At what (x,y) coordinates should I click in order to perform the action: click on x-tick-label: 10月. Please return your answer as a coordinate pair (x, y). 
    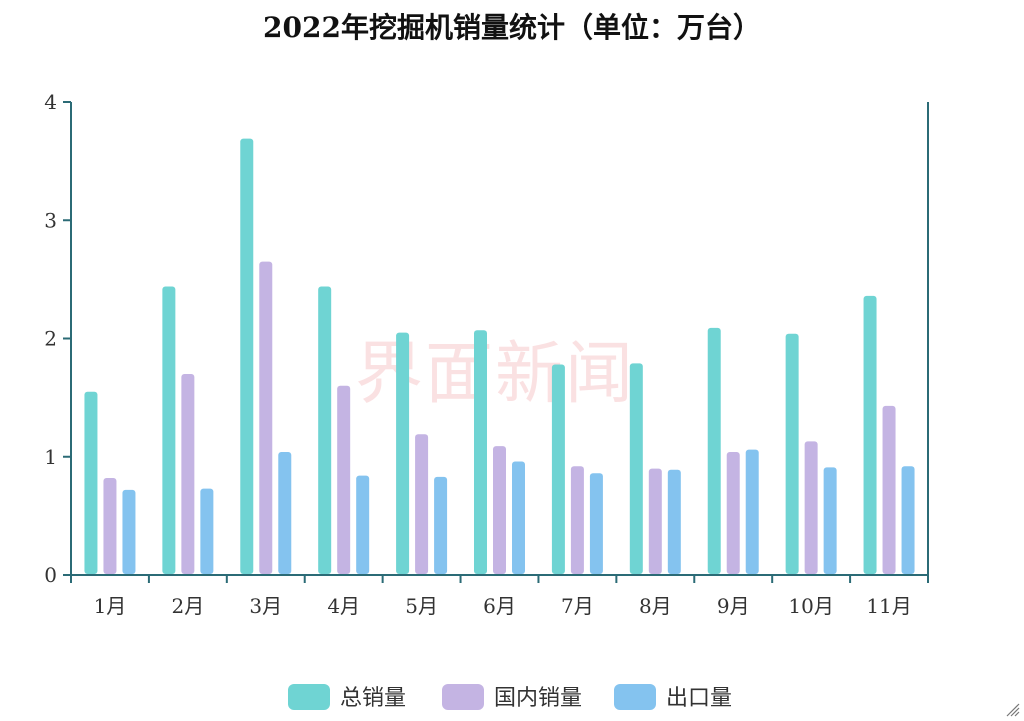
    Looking at the image, I should click on (810, 606).